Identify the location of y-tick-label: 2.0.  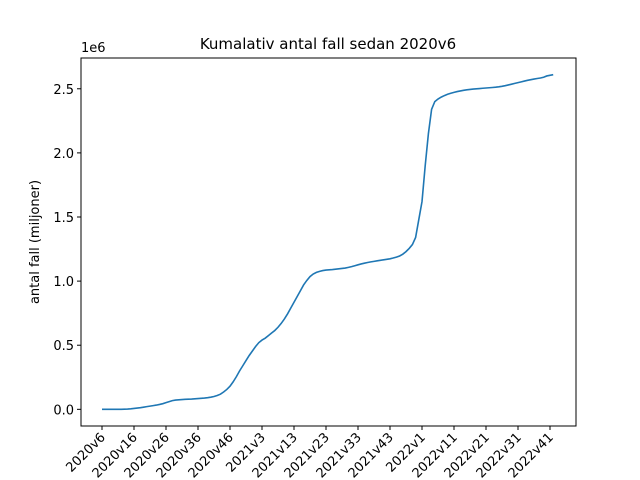
(63, 154).